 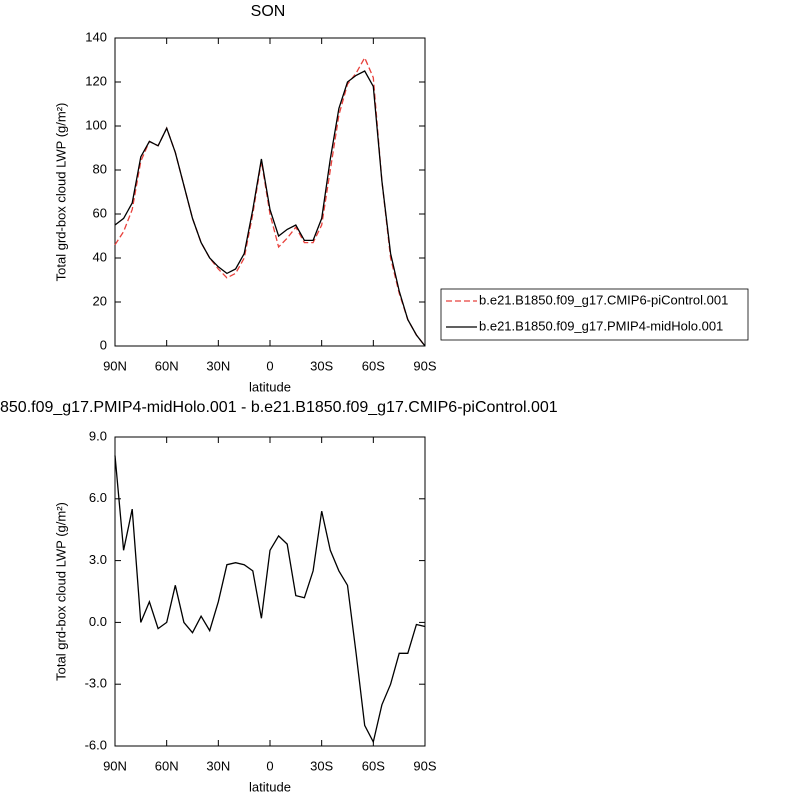 What do you see at coordinates (96, 36) in the screenshot?
I see `y-tick-label: 140` at bounding box center [96, 36].